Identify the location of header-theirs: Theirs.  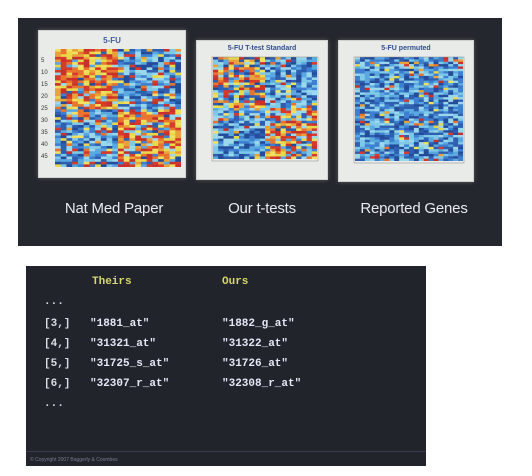
(112, 282).